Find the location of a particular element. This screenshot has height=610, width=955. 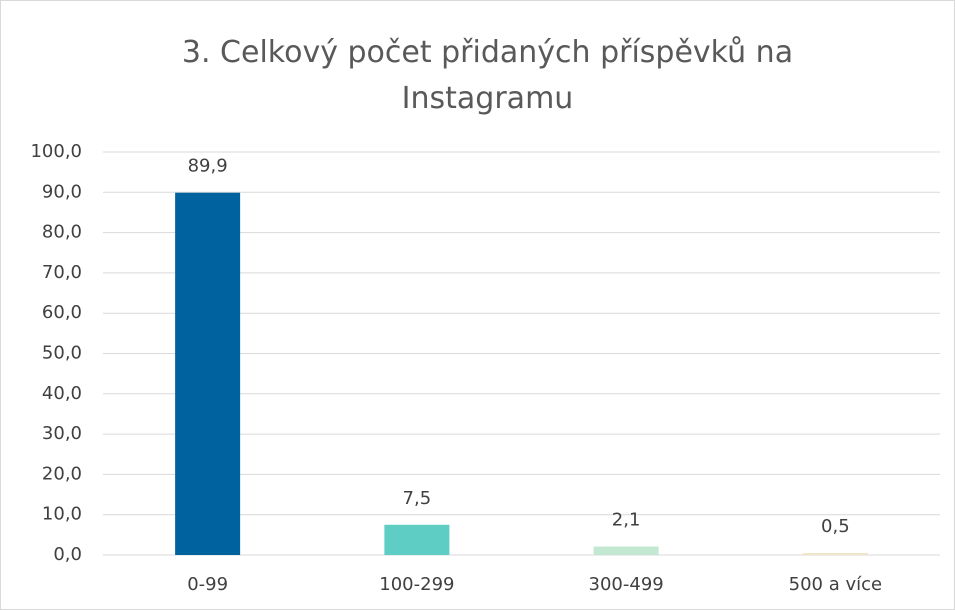

data-label: 89,9 is located at coordinates (208, 166).